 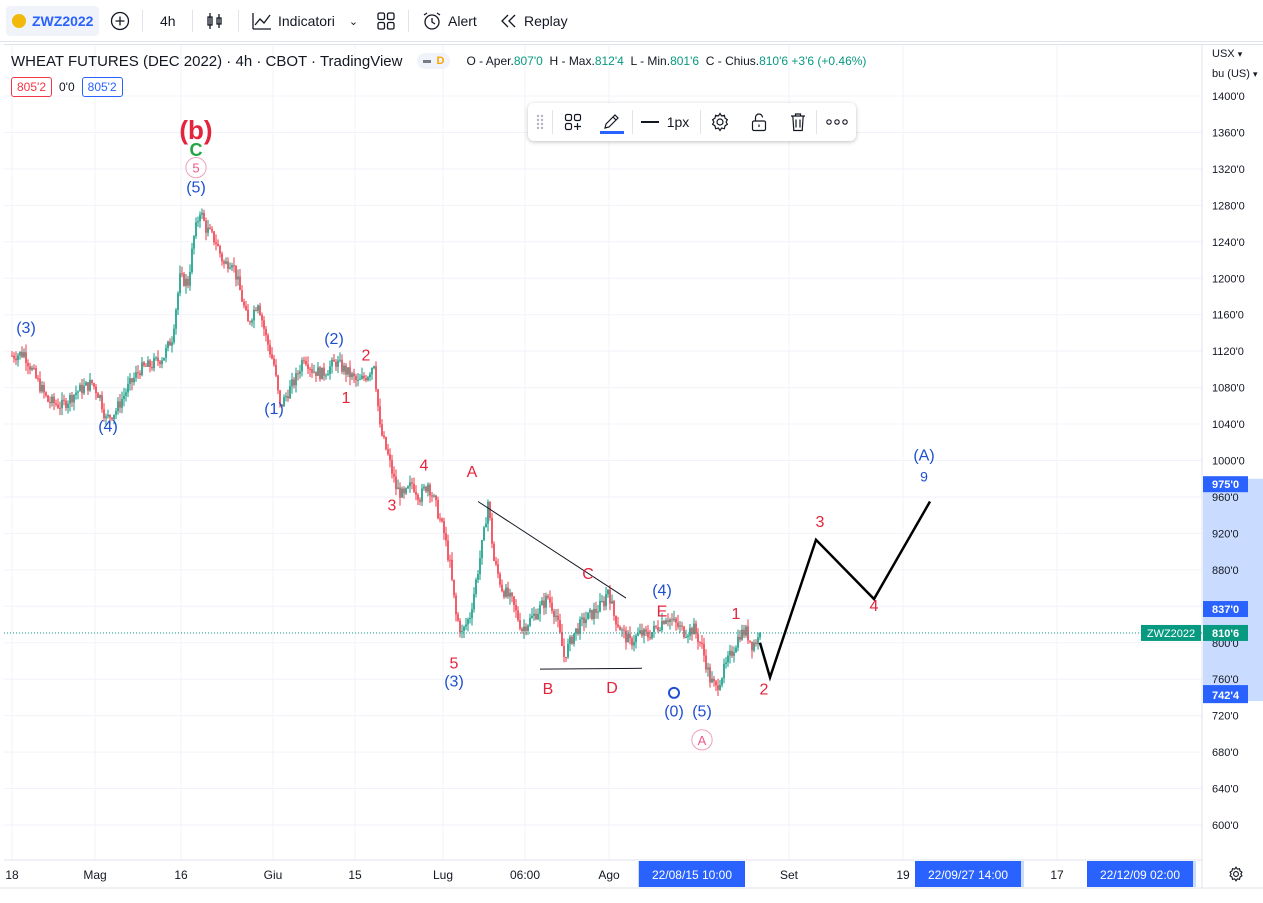 What do you see at coordinates (168, 21) in the screenshot?
I see `interval-button: 4h` at bounding box center [168, 21].